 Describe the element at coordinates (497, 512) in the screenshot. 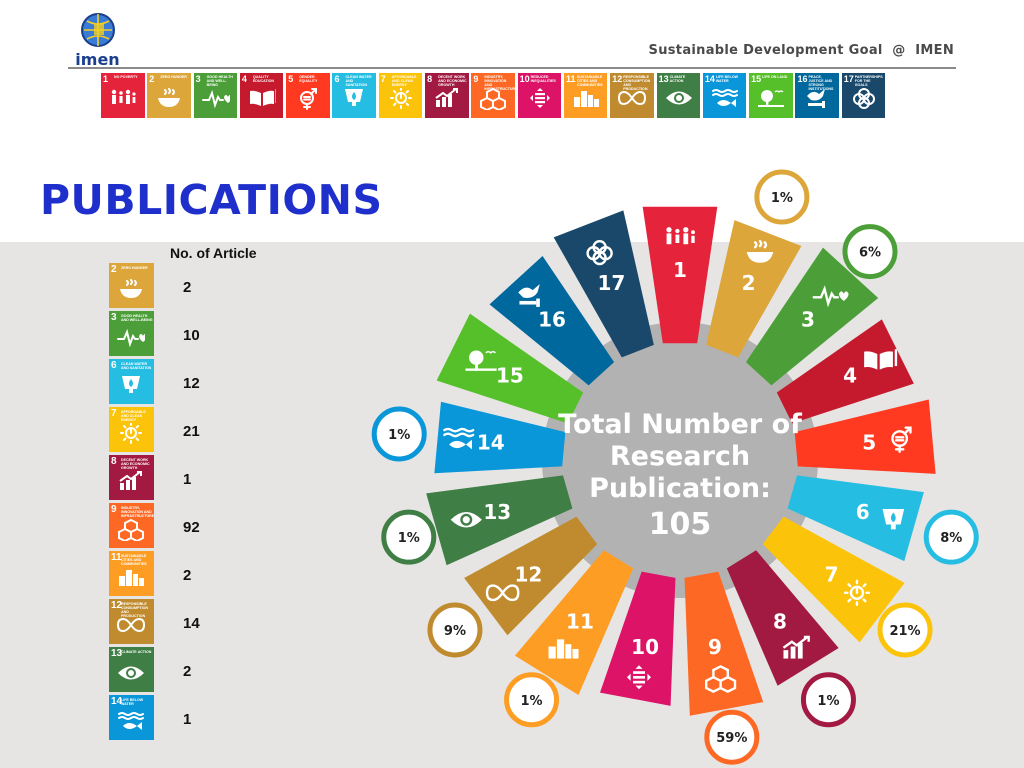

I see `wheel-segment-label: 13` at that location.